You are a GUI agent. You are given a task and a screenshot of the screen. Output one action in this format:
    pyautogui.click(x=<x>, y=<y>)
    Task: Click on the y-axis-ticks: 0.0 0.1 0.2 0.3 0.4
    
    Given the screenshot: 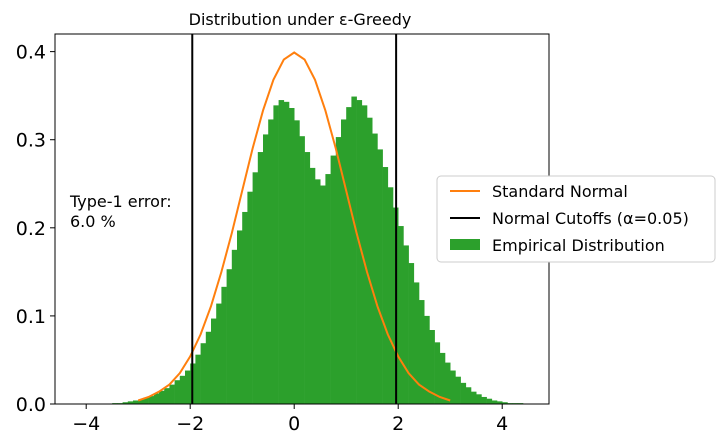 What is the action you would take?
    pyautogui.click(x=35, y=229)
    